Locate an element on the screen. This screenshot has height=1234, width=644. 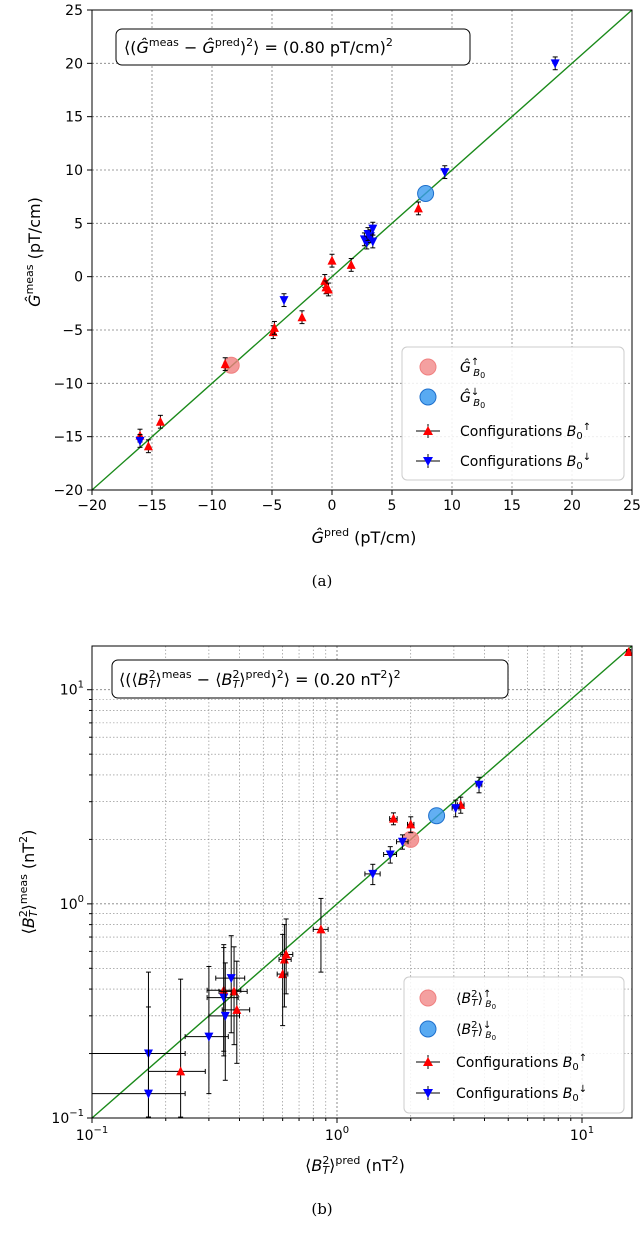
legend-a-item-config-down: Configurations B0↓ is located at coordinates (503, 462).